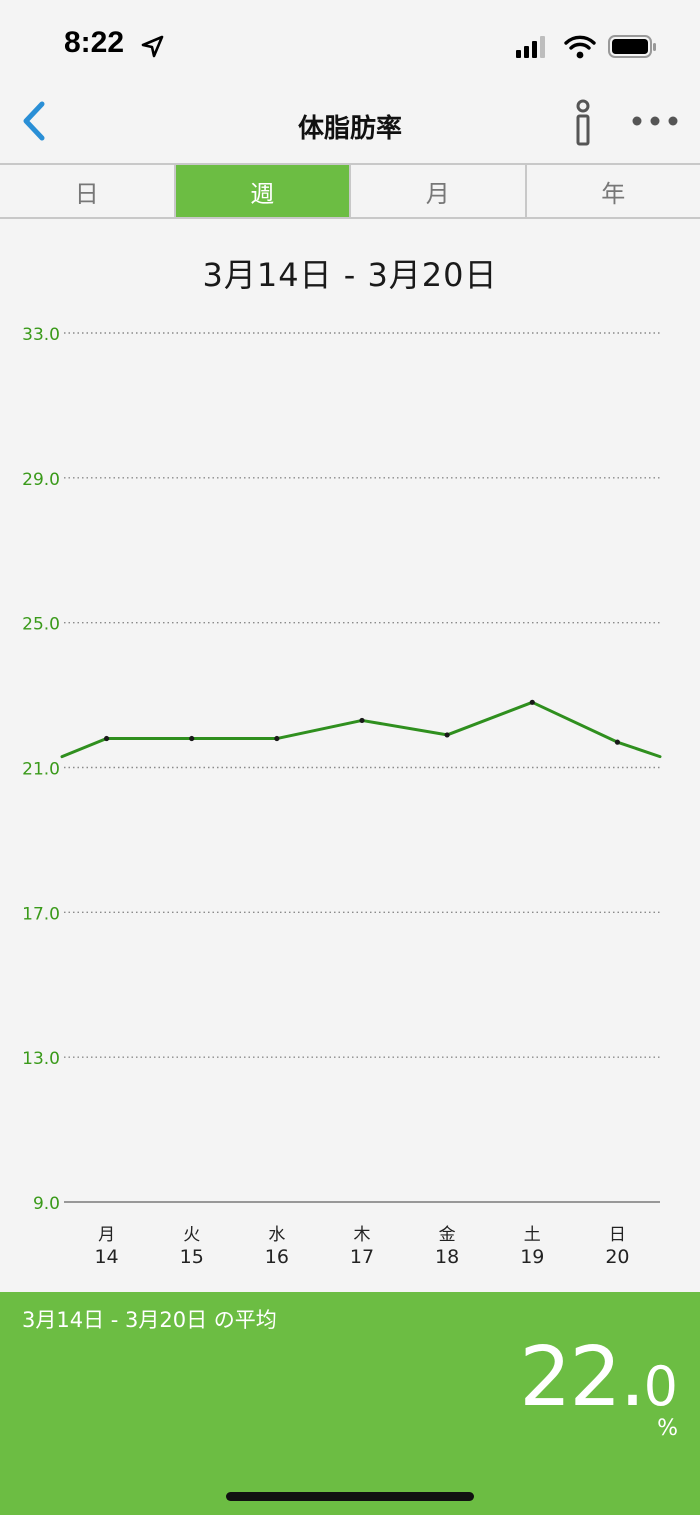 The image size is (700, 1515). What do you see at coordinates (532, 1235) in the screenshot?
I see `x-tick-weekday: 土` at bounding box center [532, 1235].